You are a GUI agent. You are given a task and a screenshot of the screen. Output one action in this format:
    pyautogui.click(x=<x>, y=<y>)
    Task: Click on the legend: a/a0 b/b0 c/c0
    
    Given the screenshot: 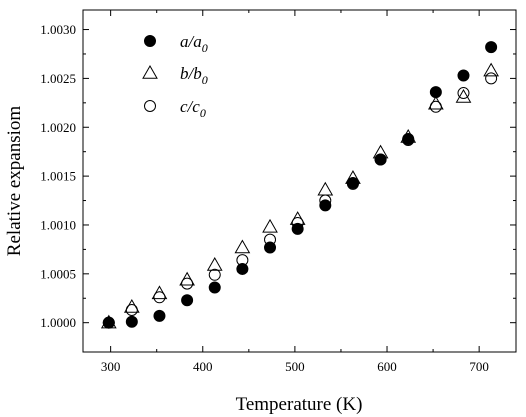 What is the action you would take?
    pyautogui.click(x=175, y=76)
    